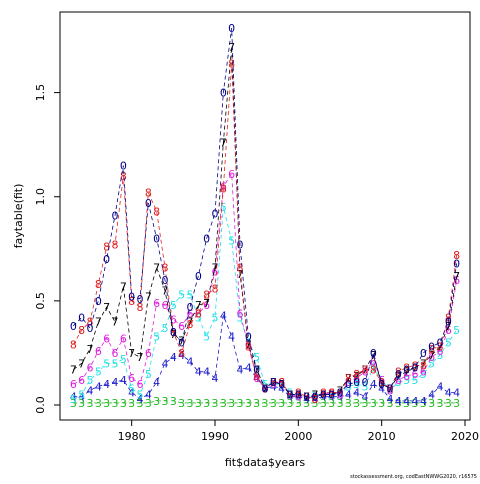  What do you see at coordinates (265, 462) in the screenshot?
I see `x-axis-label: fit$data$years` at bounding box center [265, 462].